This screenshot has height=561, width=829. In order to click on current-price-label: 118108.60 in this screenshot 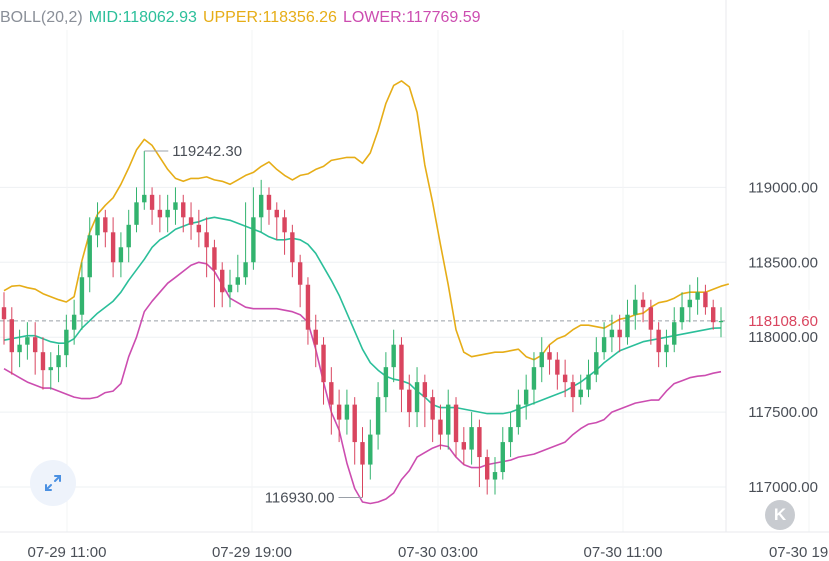, I will do `click(783, 321)`.